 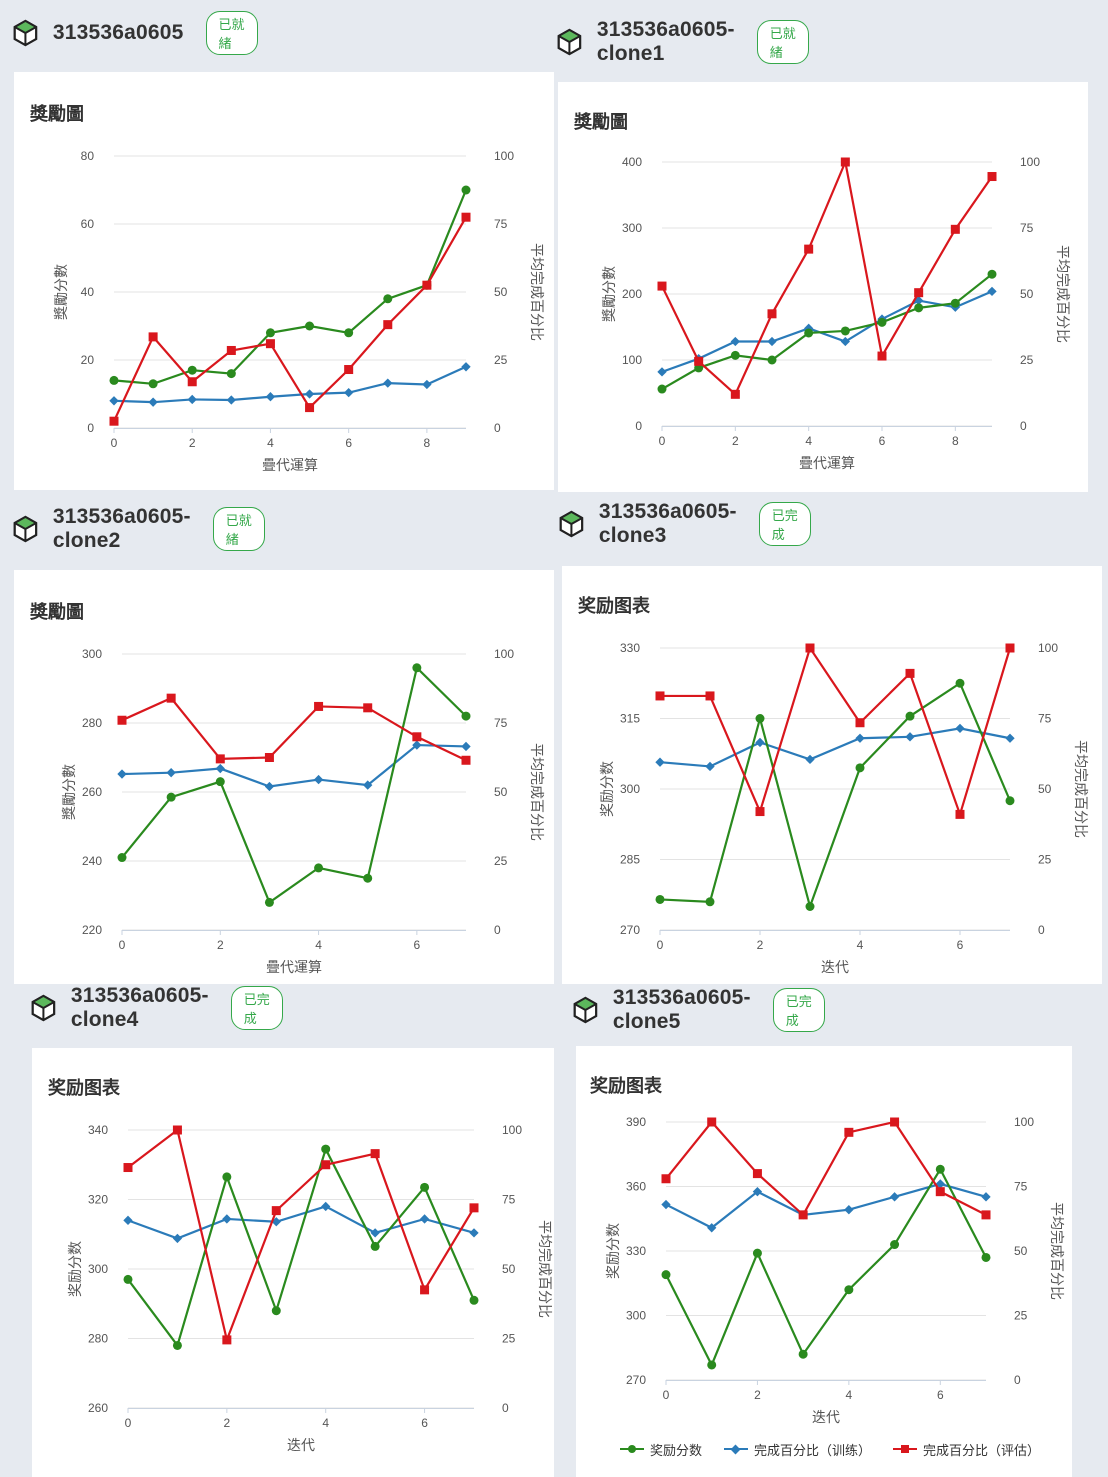 What do you see at coordinates (290, 287) in the screenshot?
I see `series-line-reward` at bounding box center [290, 287].